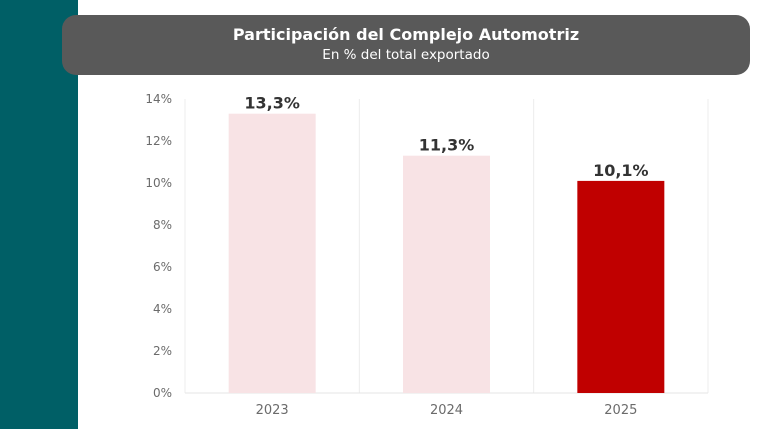 The image size is (768, 429). Describe the element at coordinates (162, 225) in the screenshot. I see `y-tick-label: 8%` at that location.